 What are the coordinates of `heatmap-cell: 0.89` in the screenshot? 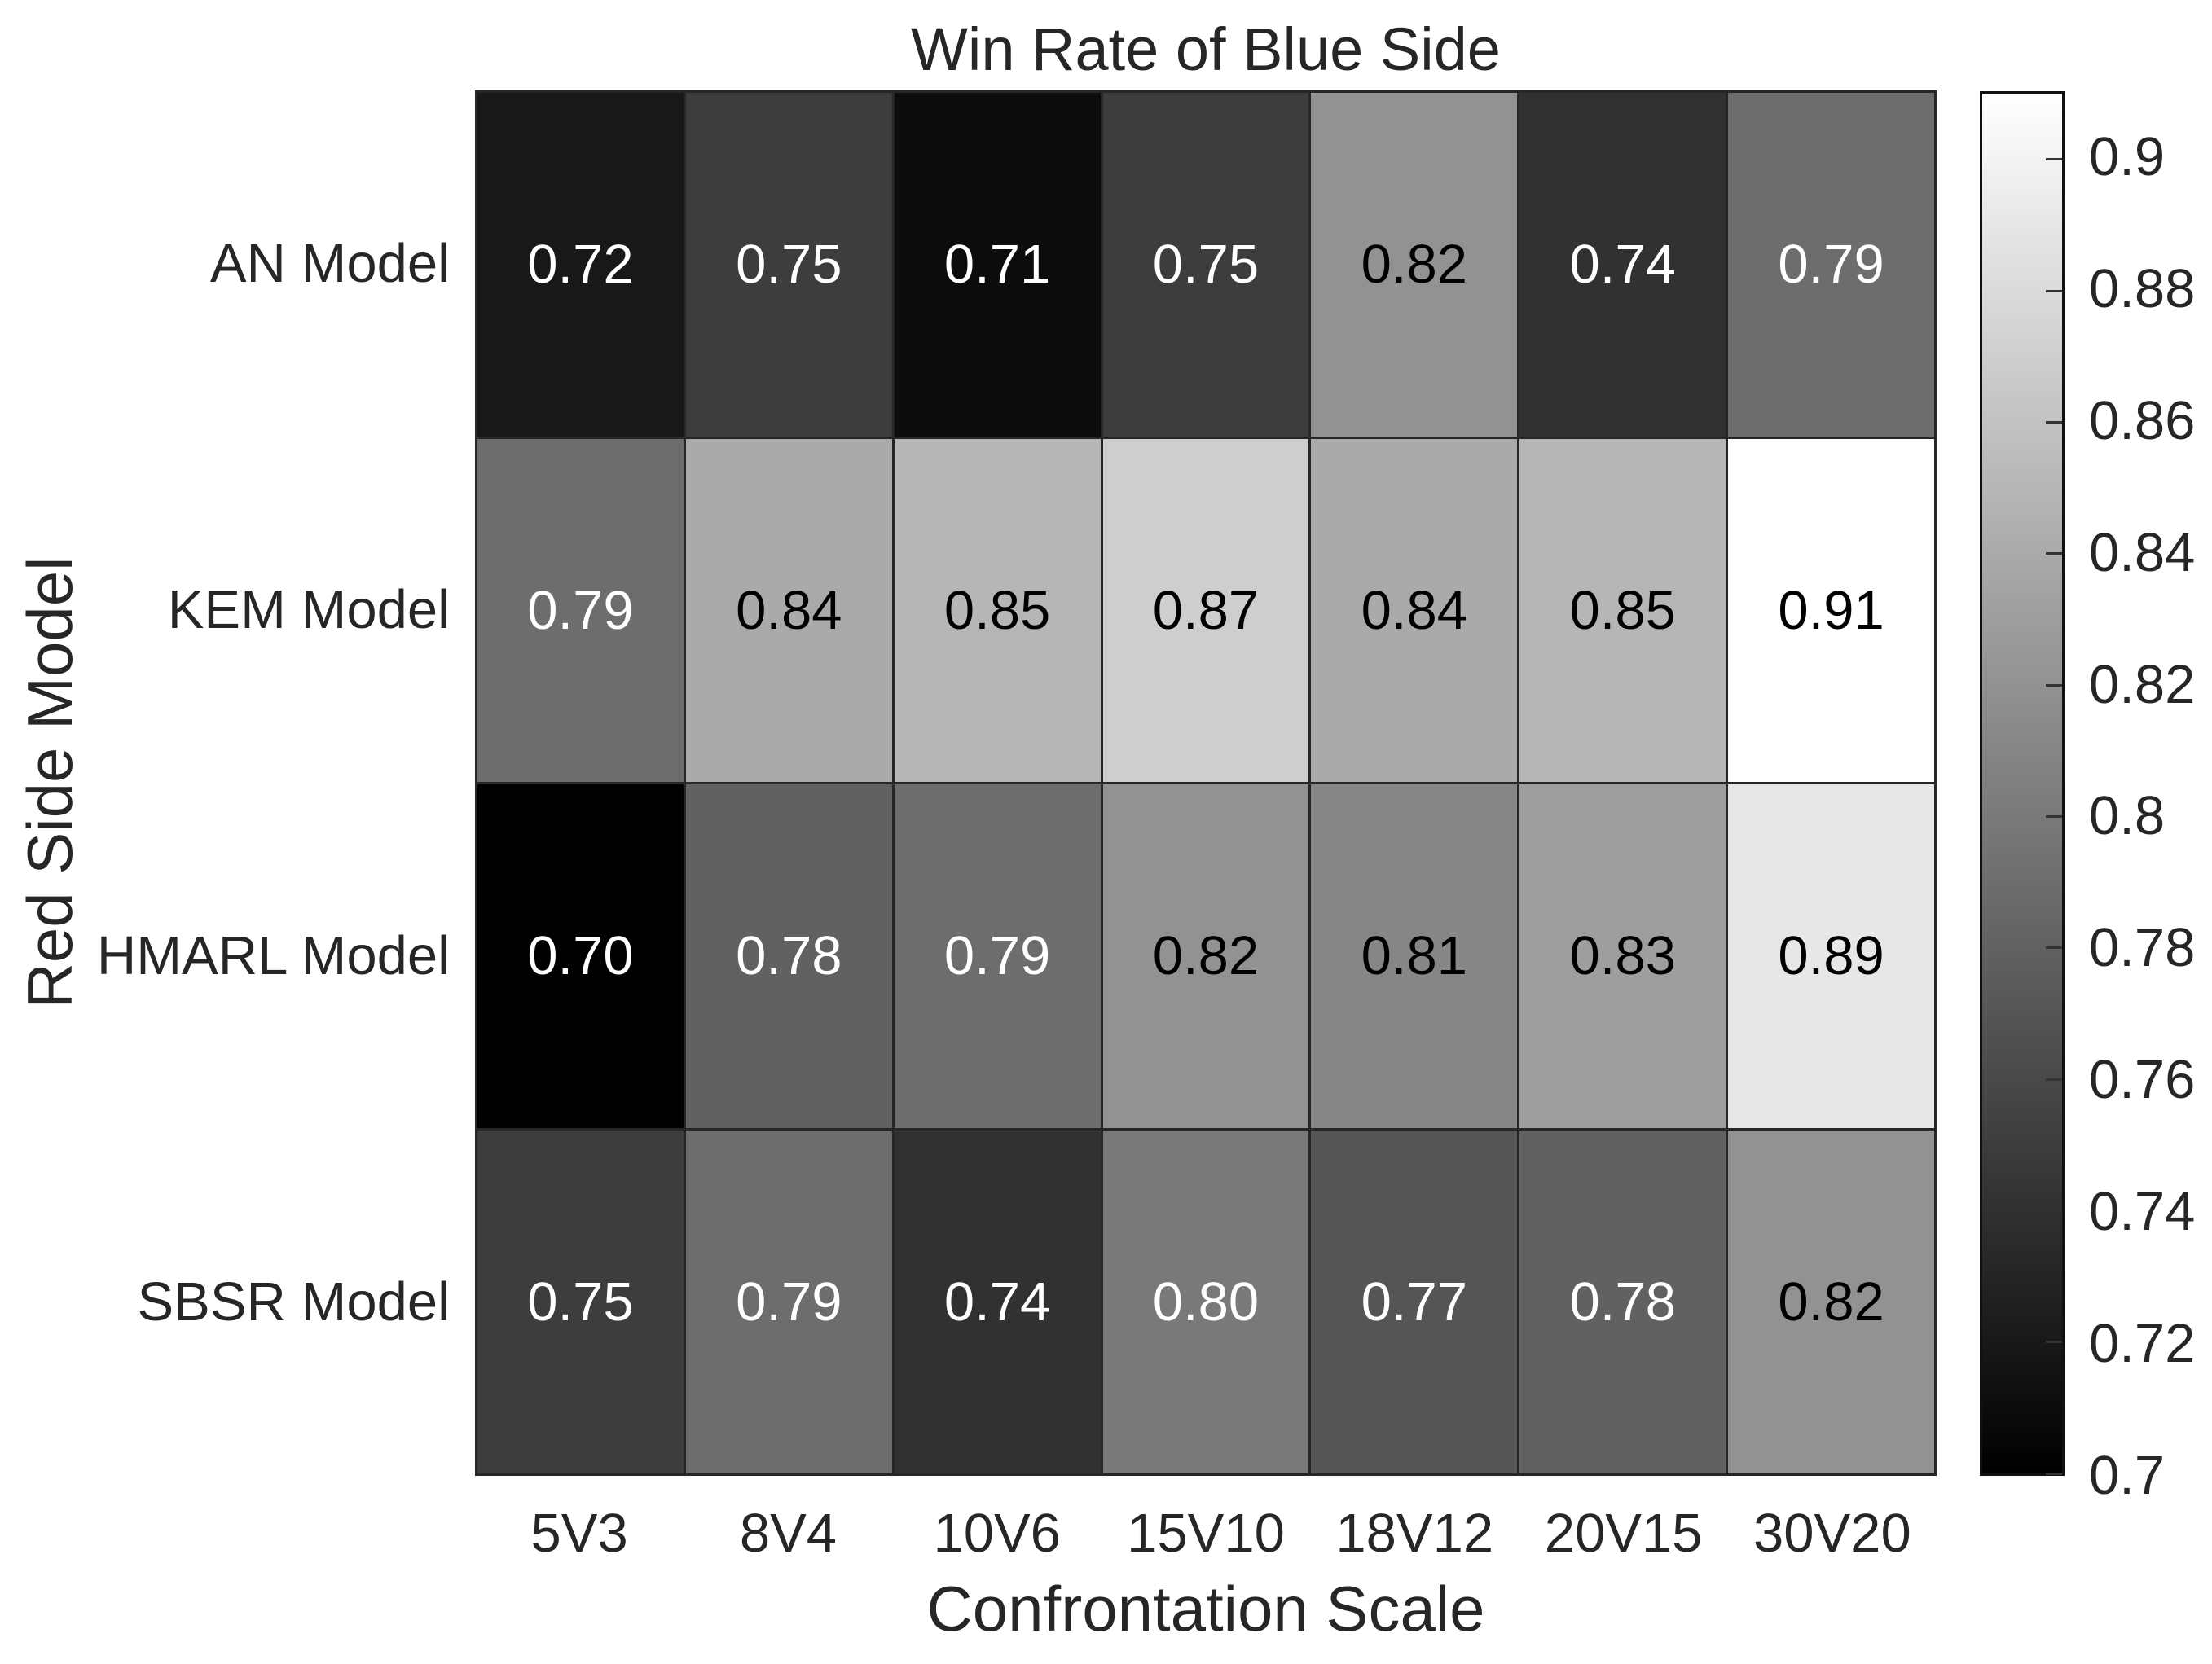 It's located at (1831, 956).